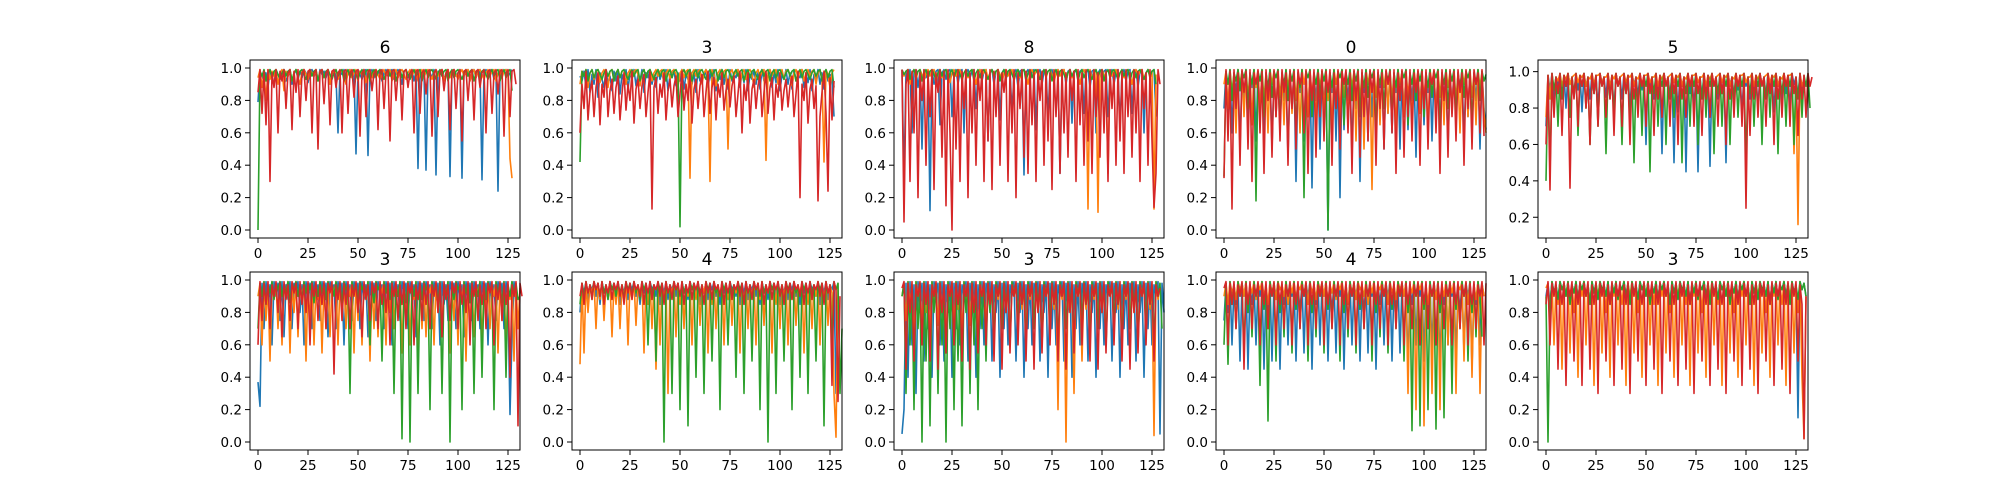  What do you see at coordinates (1337, 362) in the screenshot?
I see `subplot-9: 4 0 25 50 75 100 125 0.0 0.2 0.4 0.6 0.8 1.0` at bounding box center [1337, 362].